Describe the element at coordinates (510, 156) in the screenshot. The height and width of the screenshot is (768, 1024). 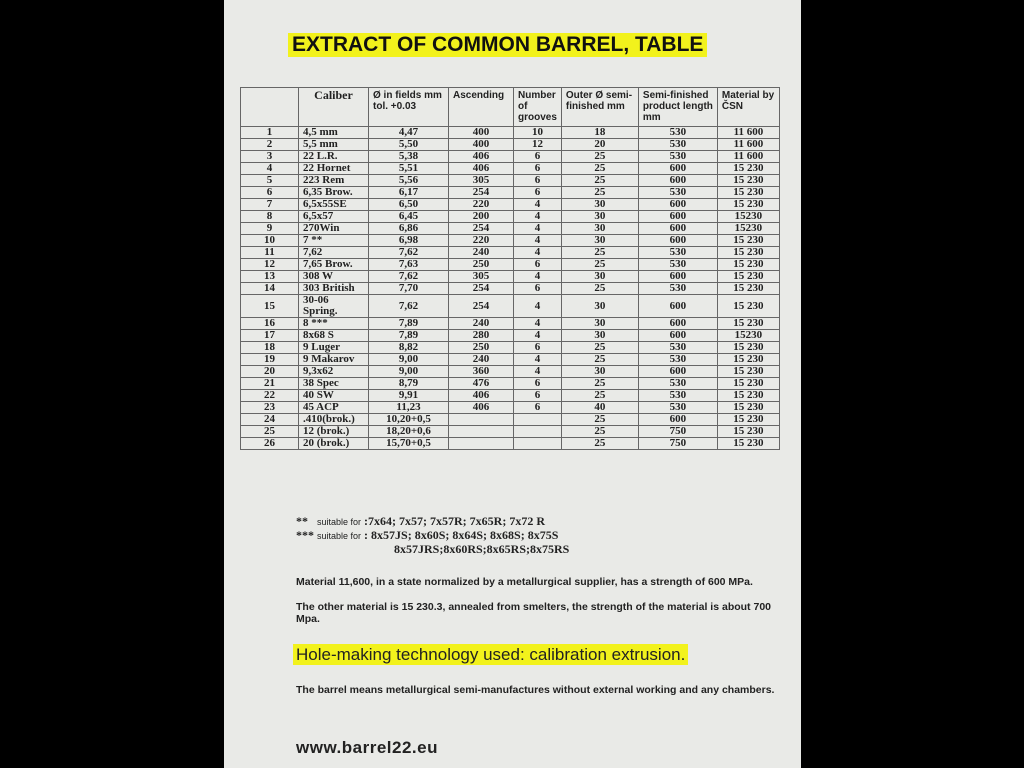
I see `table-row: 3 22 L.R. 5,38 406 6 25 530 11 600` at that location.